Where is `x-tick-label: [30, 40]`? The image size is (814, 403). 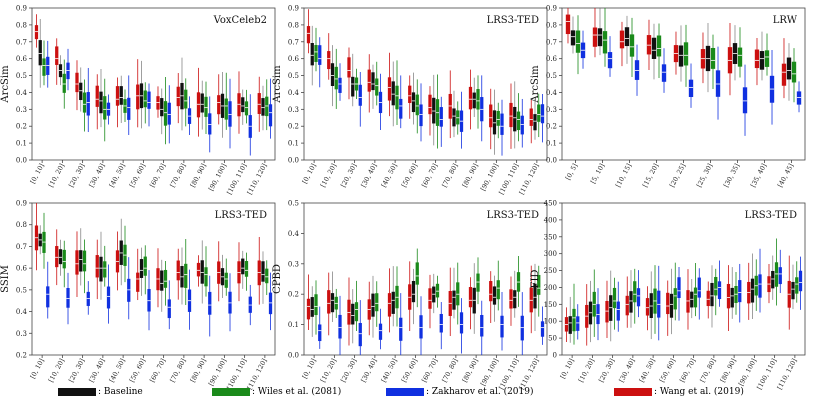 x-tick-label: [30, 40] is located at coordinates (96, 175).